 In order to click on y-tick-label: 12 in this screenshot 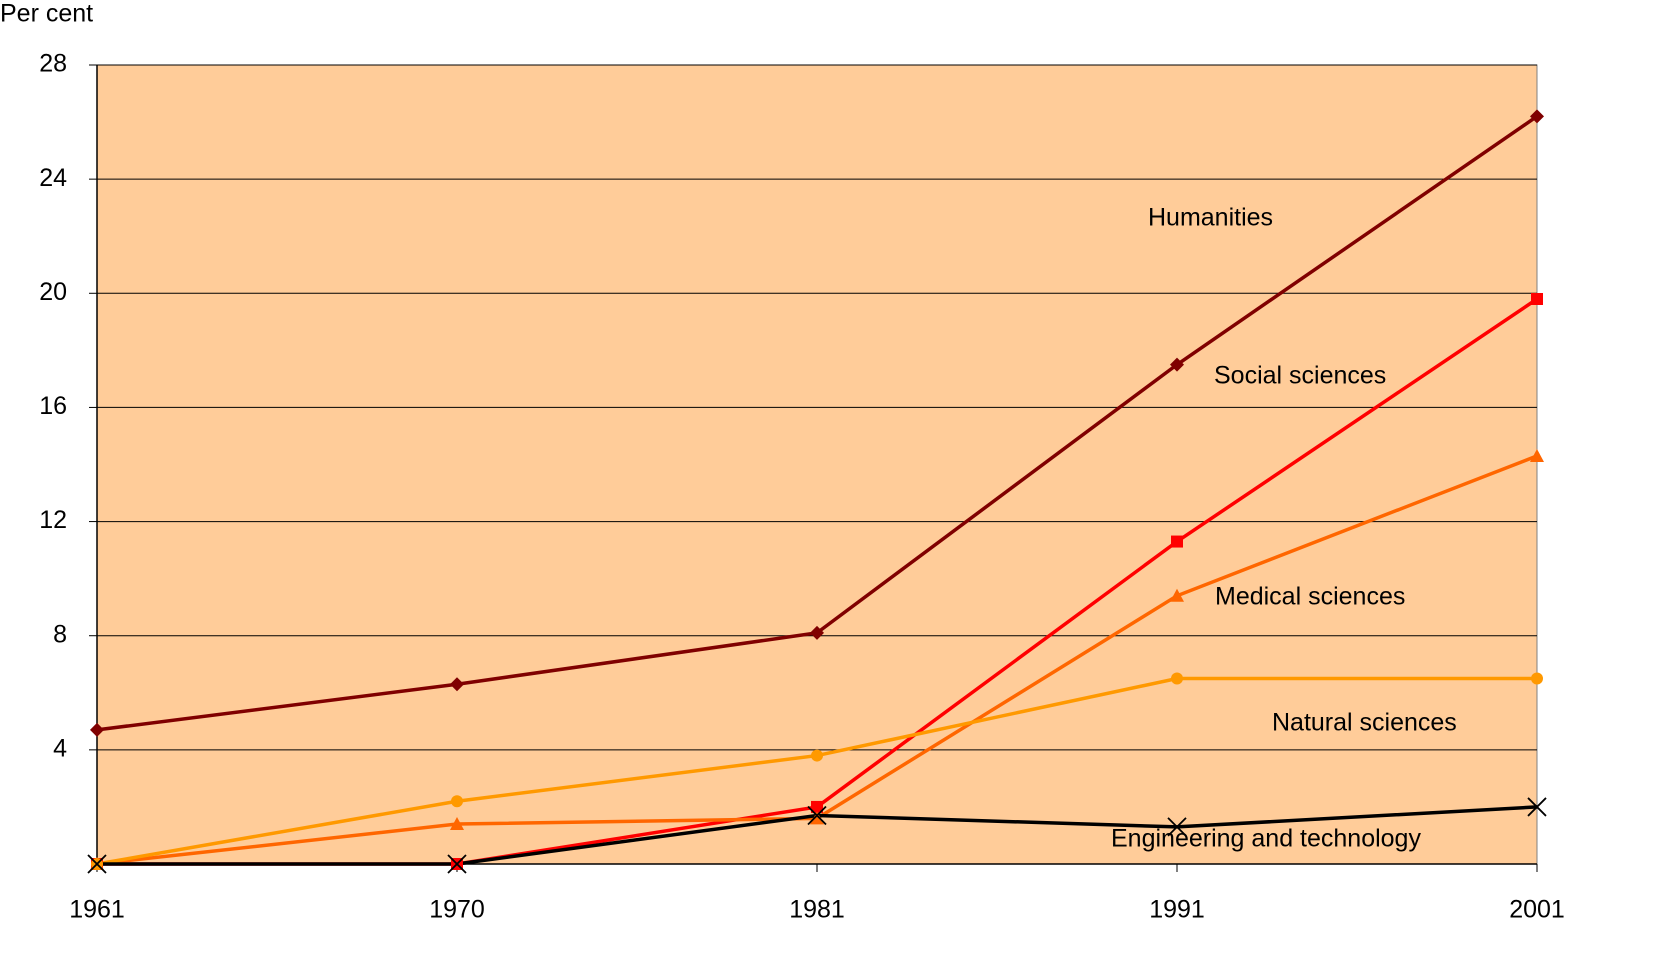, I will do `click(53, 520)`.